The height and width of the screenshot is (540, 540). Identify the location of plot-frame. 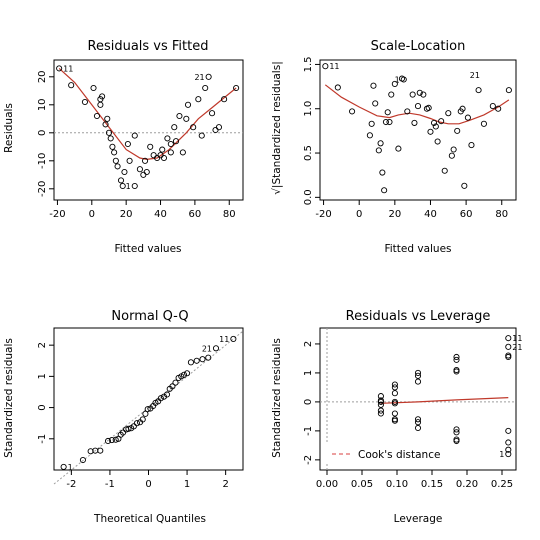
(418, 399).